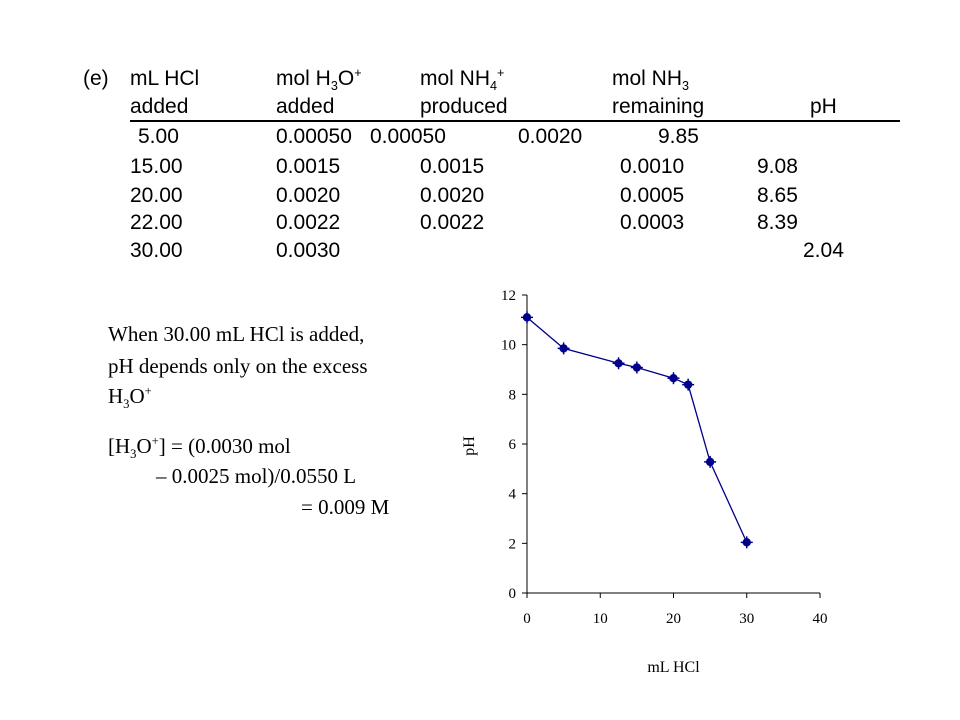 Image resolution: width=960 pixels, height=720 pixels. I want to click on table-cell: 2.04, so click(823, 250).